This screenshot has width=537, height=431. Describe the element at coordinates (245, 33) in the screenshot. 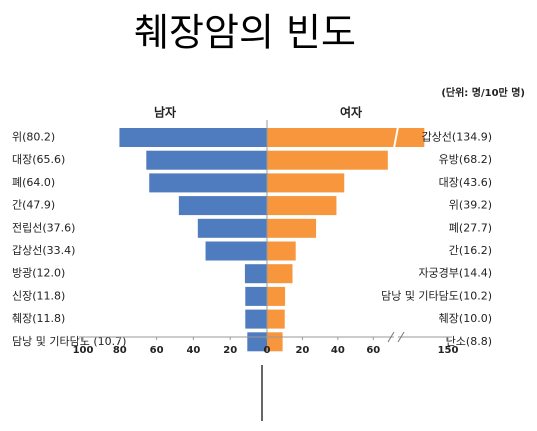

I see `chart-title: 췌장암의 빈도` at that location.